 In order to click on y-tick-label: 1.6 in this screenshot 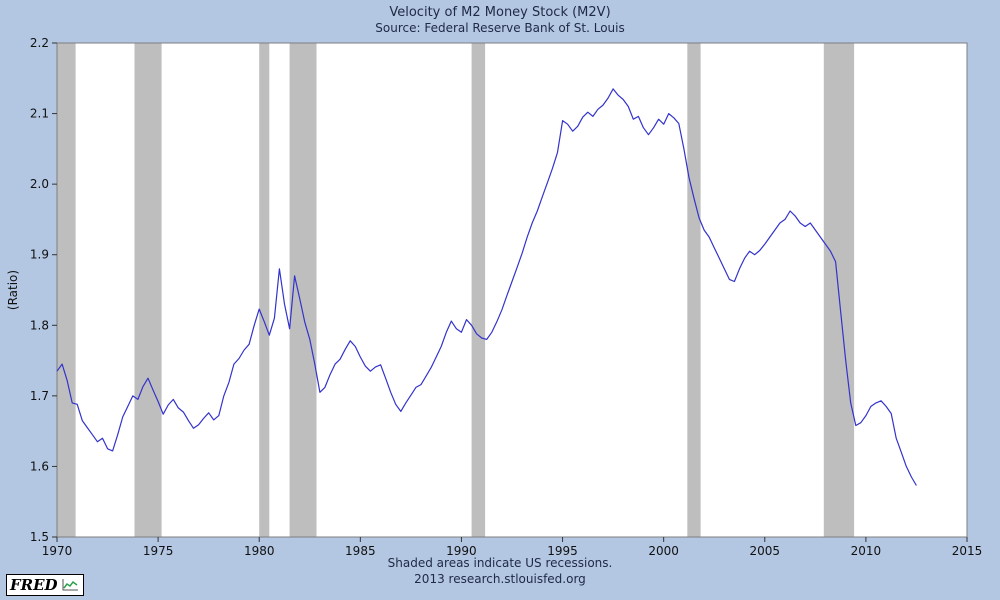, I will do `click(39, 466)`.